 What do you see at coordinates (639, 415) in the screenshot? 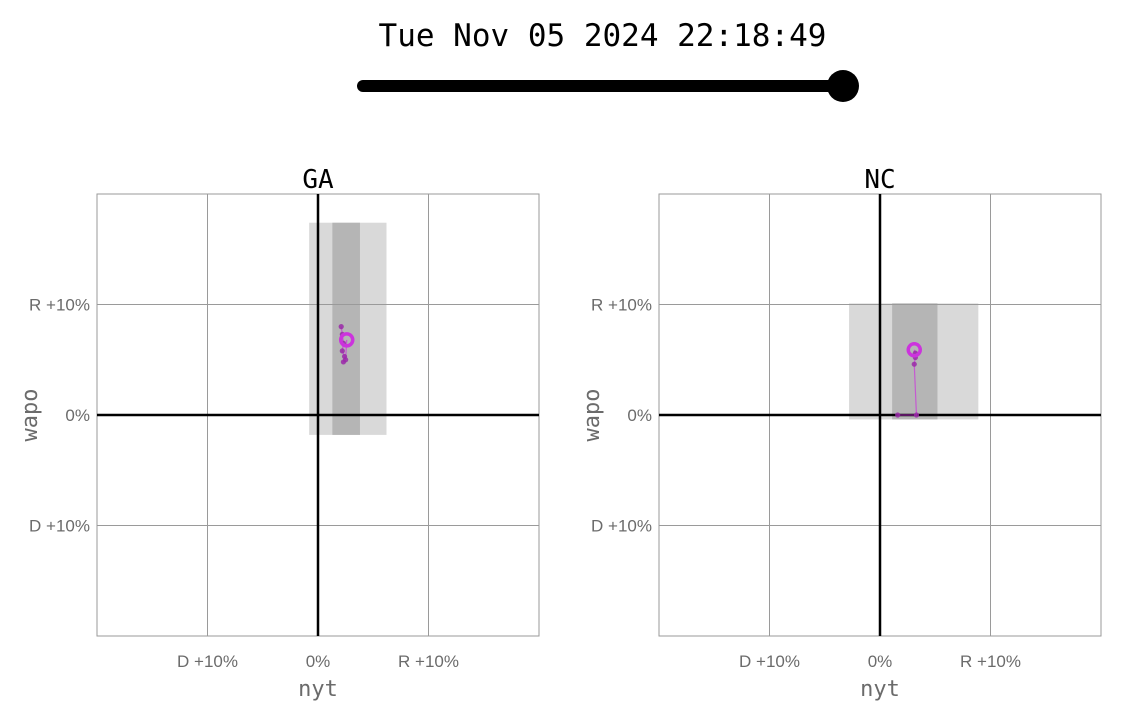
I see `nc-y-tick-label: 0%` at bounding box center [639, 415].